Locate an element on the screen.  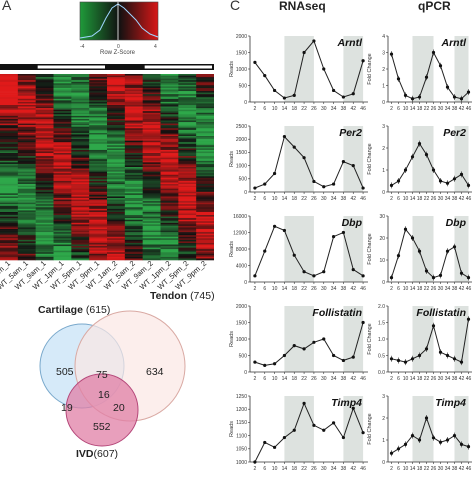
chart-shaded-region is located at coordinates (353, 339).